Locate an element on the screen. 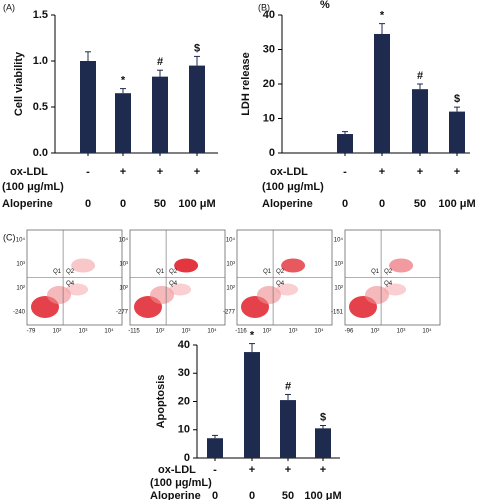 This screenshot has width=487, height=500. y-axis-label: Cell viability is located at coordinates (19, 83).